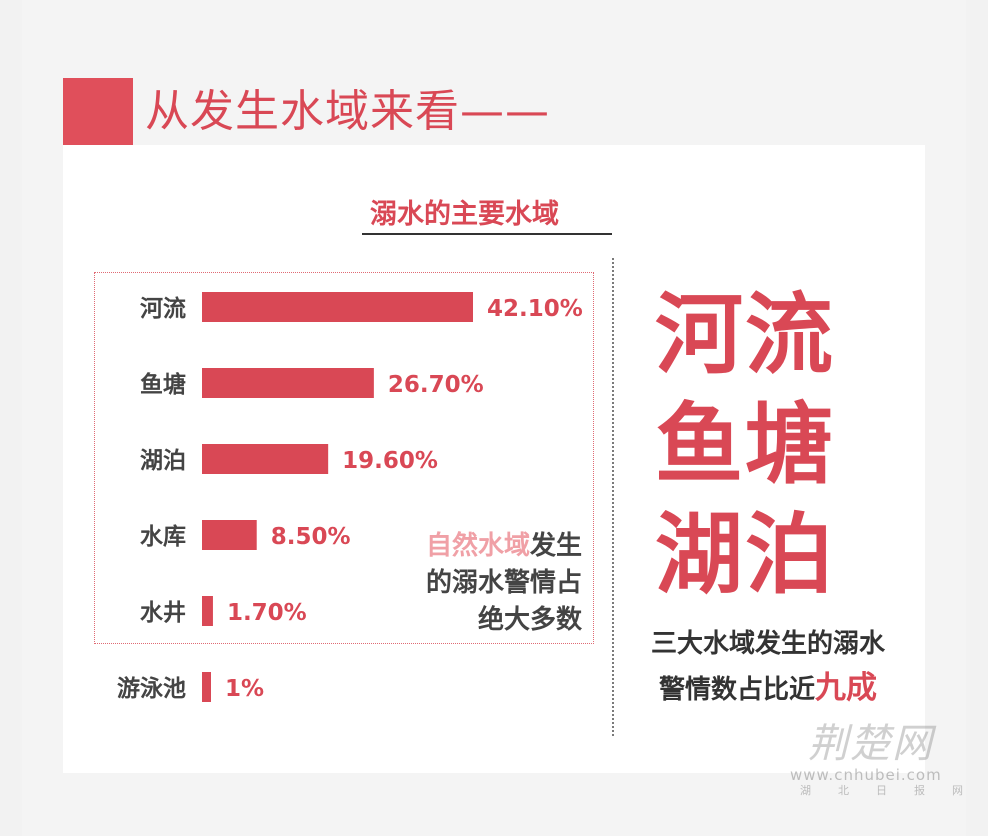 The width and height of the screenshot is (988, 836). I want to click on summary-highlight: 九成, so click(846, 688).